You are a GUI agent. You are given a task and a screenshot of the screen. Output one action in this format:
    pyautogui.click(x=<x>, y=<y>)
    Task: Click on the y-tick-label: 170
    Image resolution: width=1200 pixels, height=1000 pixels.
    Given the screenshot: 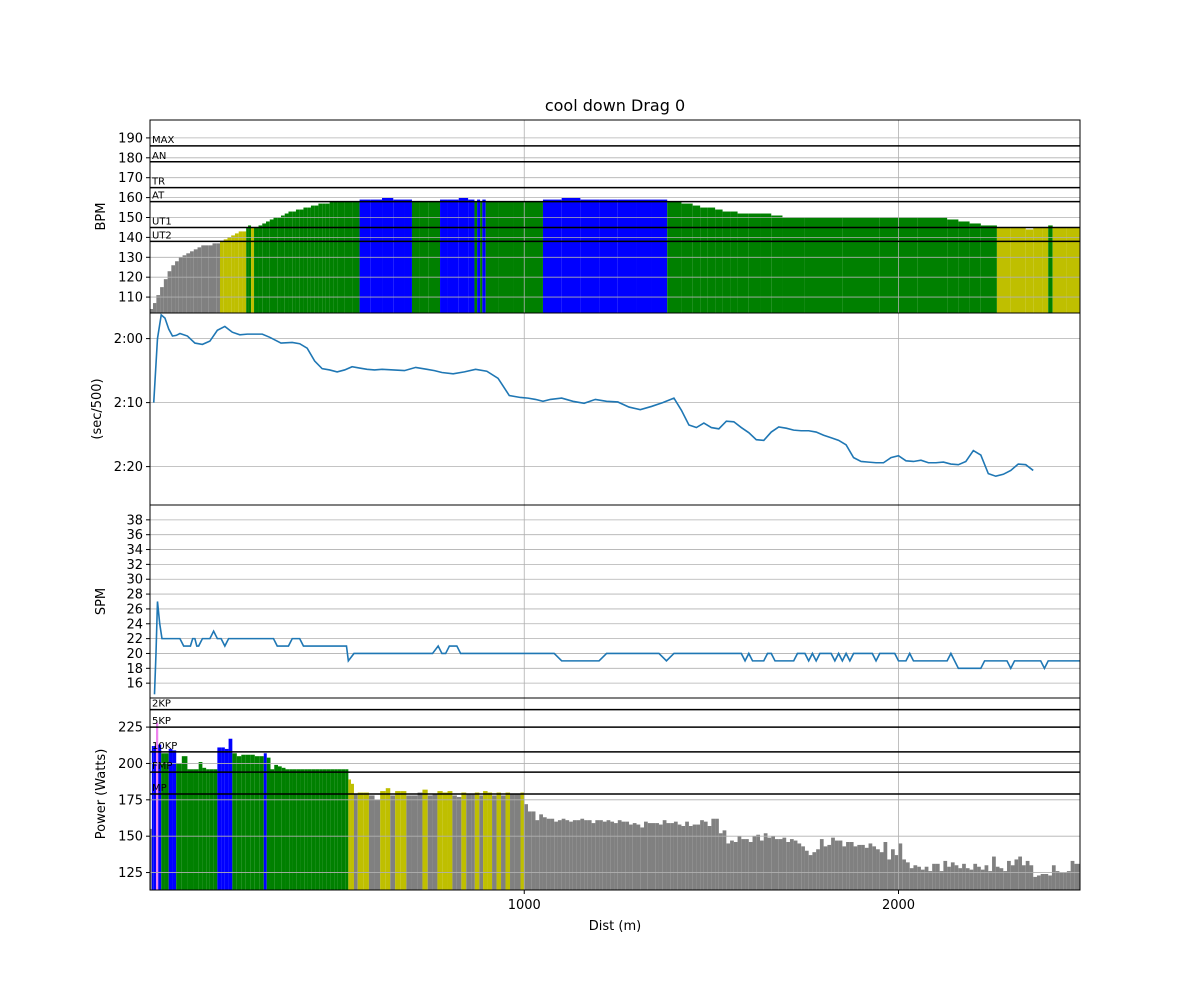 What is the action you would take?
    pyautogui.click(x=130, y=178)
    